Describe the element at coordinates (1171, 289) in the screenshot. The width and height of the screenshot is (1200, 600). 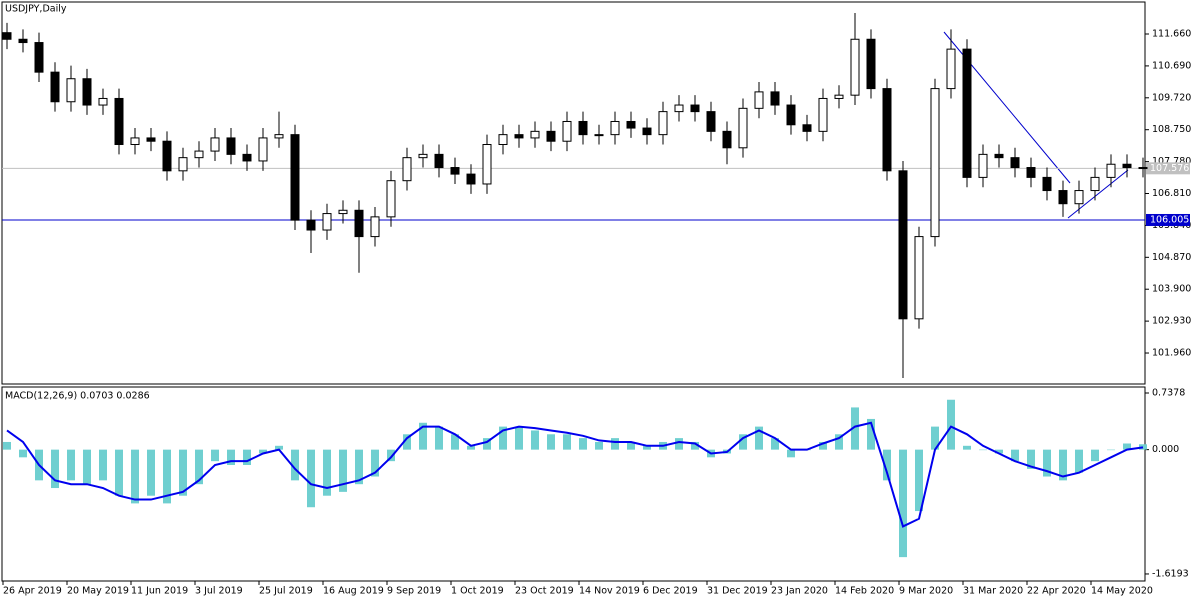
I see `y-tick-label: 103.900` at that location.